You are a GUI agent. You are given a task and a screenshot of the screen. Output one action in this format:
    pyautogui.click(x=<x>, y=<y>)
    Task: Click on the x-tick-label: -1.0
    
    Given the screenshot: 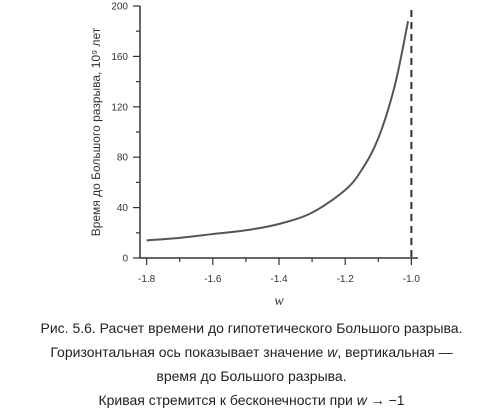 What is the action you would take?
    pyautogui.click(x=412, y=279)
    